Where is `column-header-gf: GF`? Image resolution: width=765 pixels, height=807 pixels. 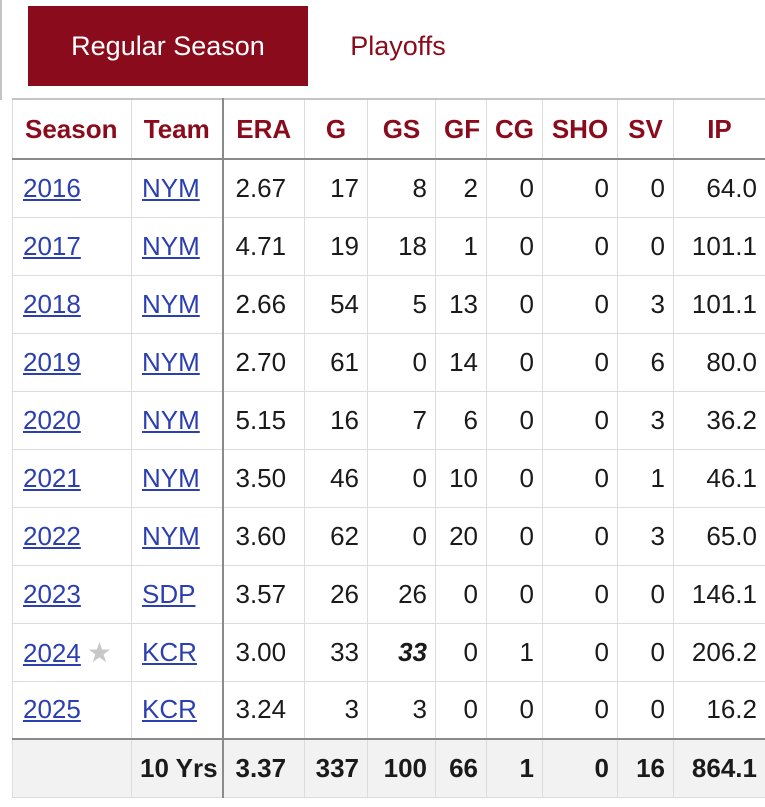 column-header-gf: GF is located at coordinates (461, 129).